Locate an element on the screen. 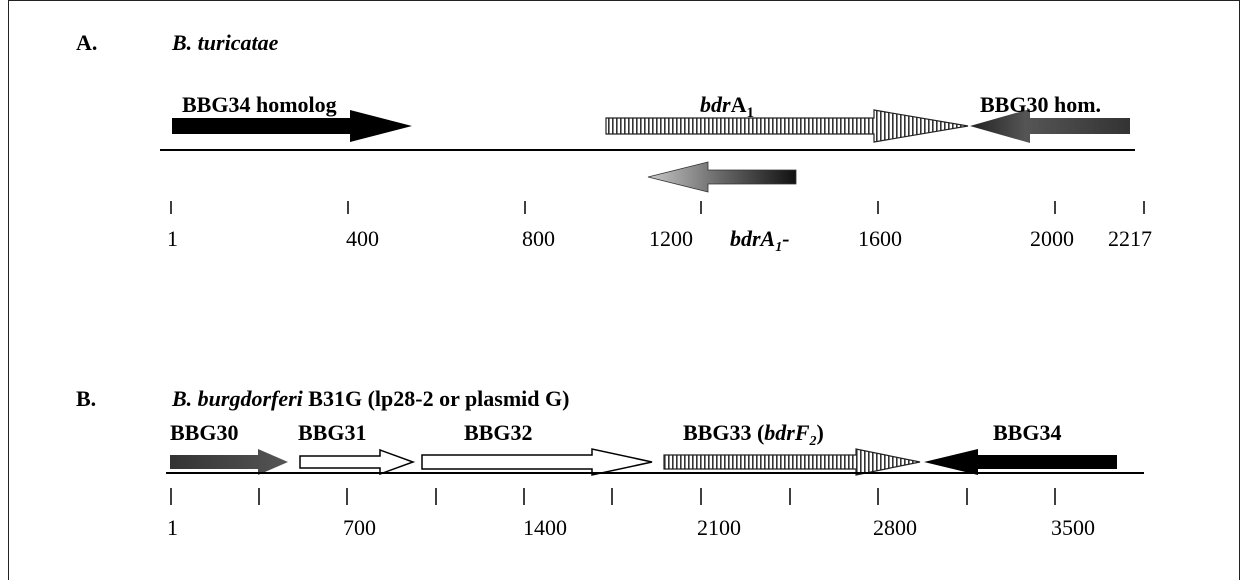  gene-arrow-bbg32 is located at coordinates (537, 462).